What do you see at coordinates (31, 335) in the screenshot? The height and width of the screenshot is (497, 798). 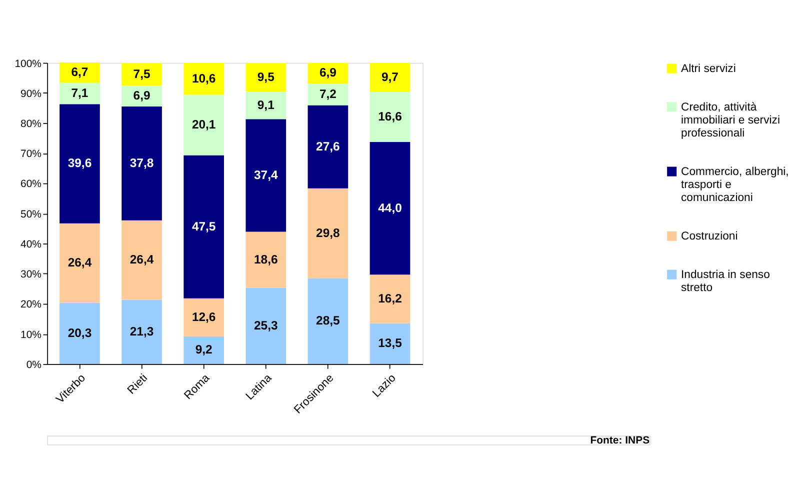 I see `y-tick-label: 10%` at bounding box center [31, 335].